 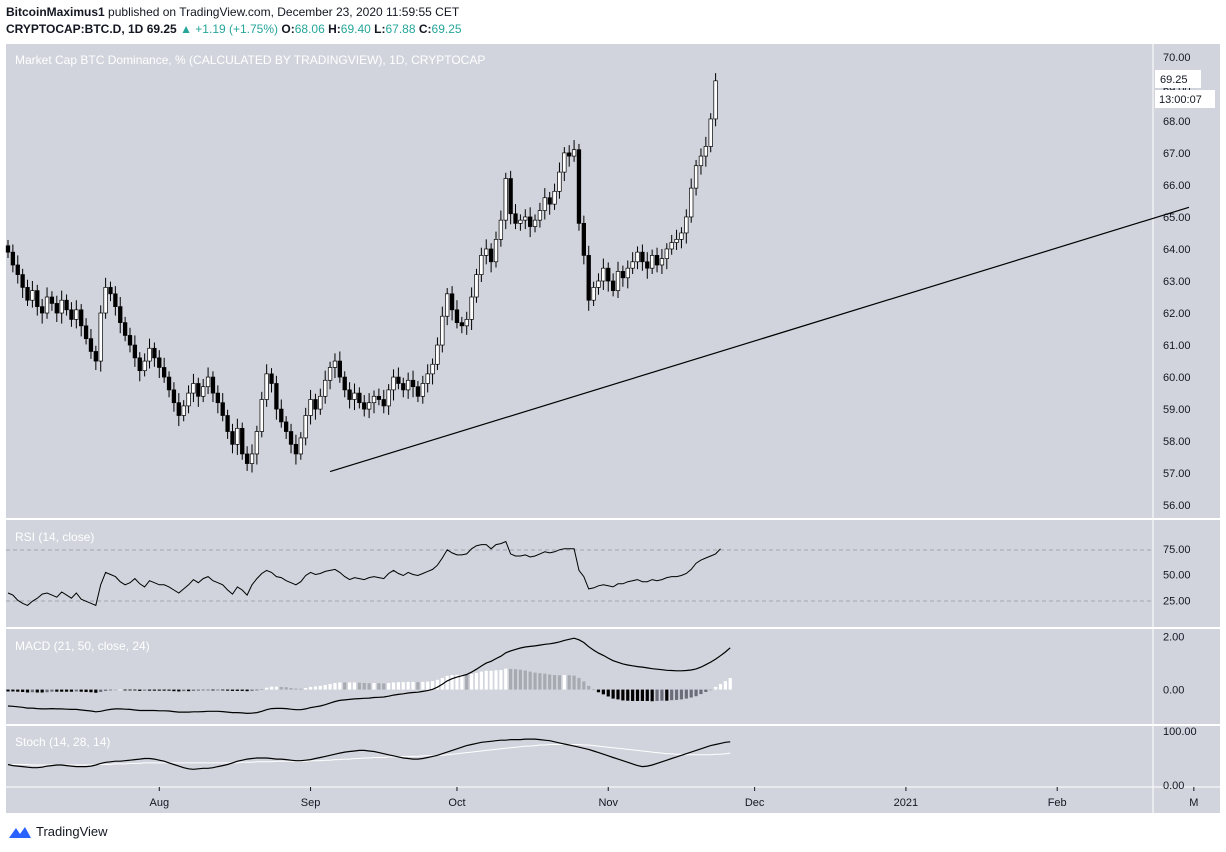 I want to click on time-tick-label: Nov, so click(x=608, y=803).